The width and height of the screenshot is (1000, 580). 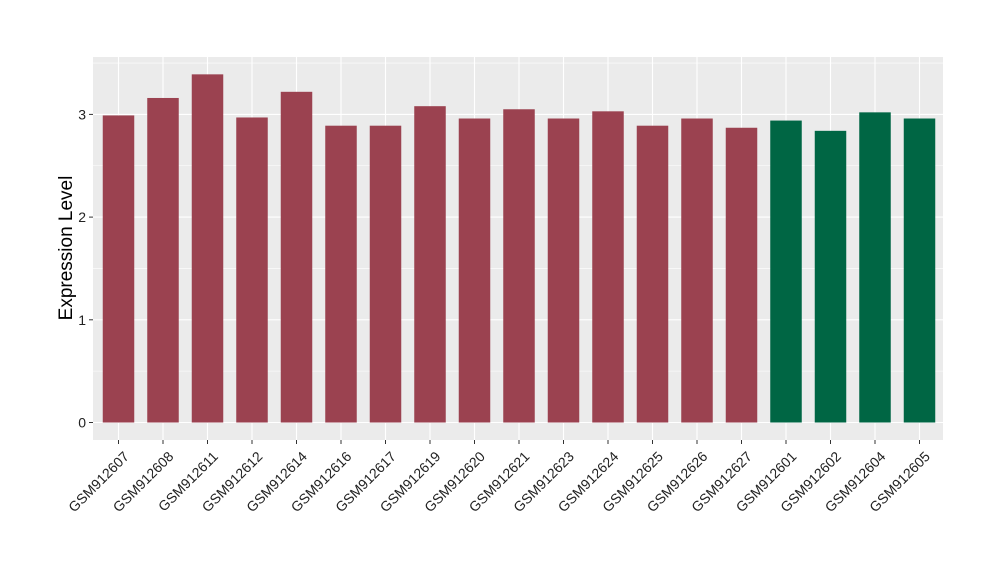 What do you see at coordinates (82, 114) in the screenshot?
I see `y-tick-label: 3` at bounding box center [82, 114].